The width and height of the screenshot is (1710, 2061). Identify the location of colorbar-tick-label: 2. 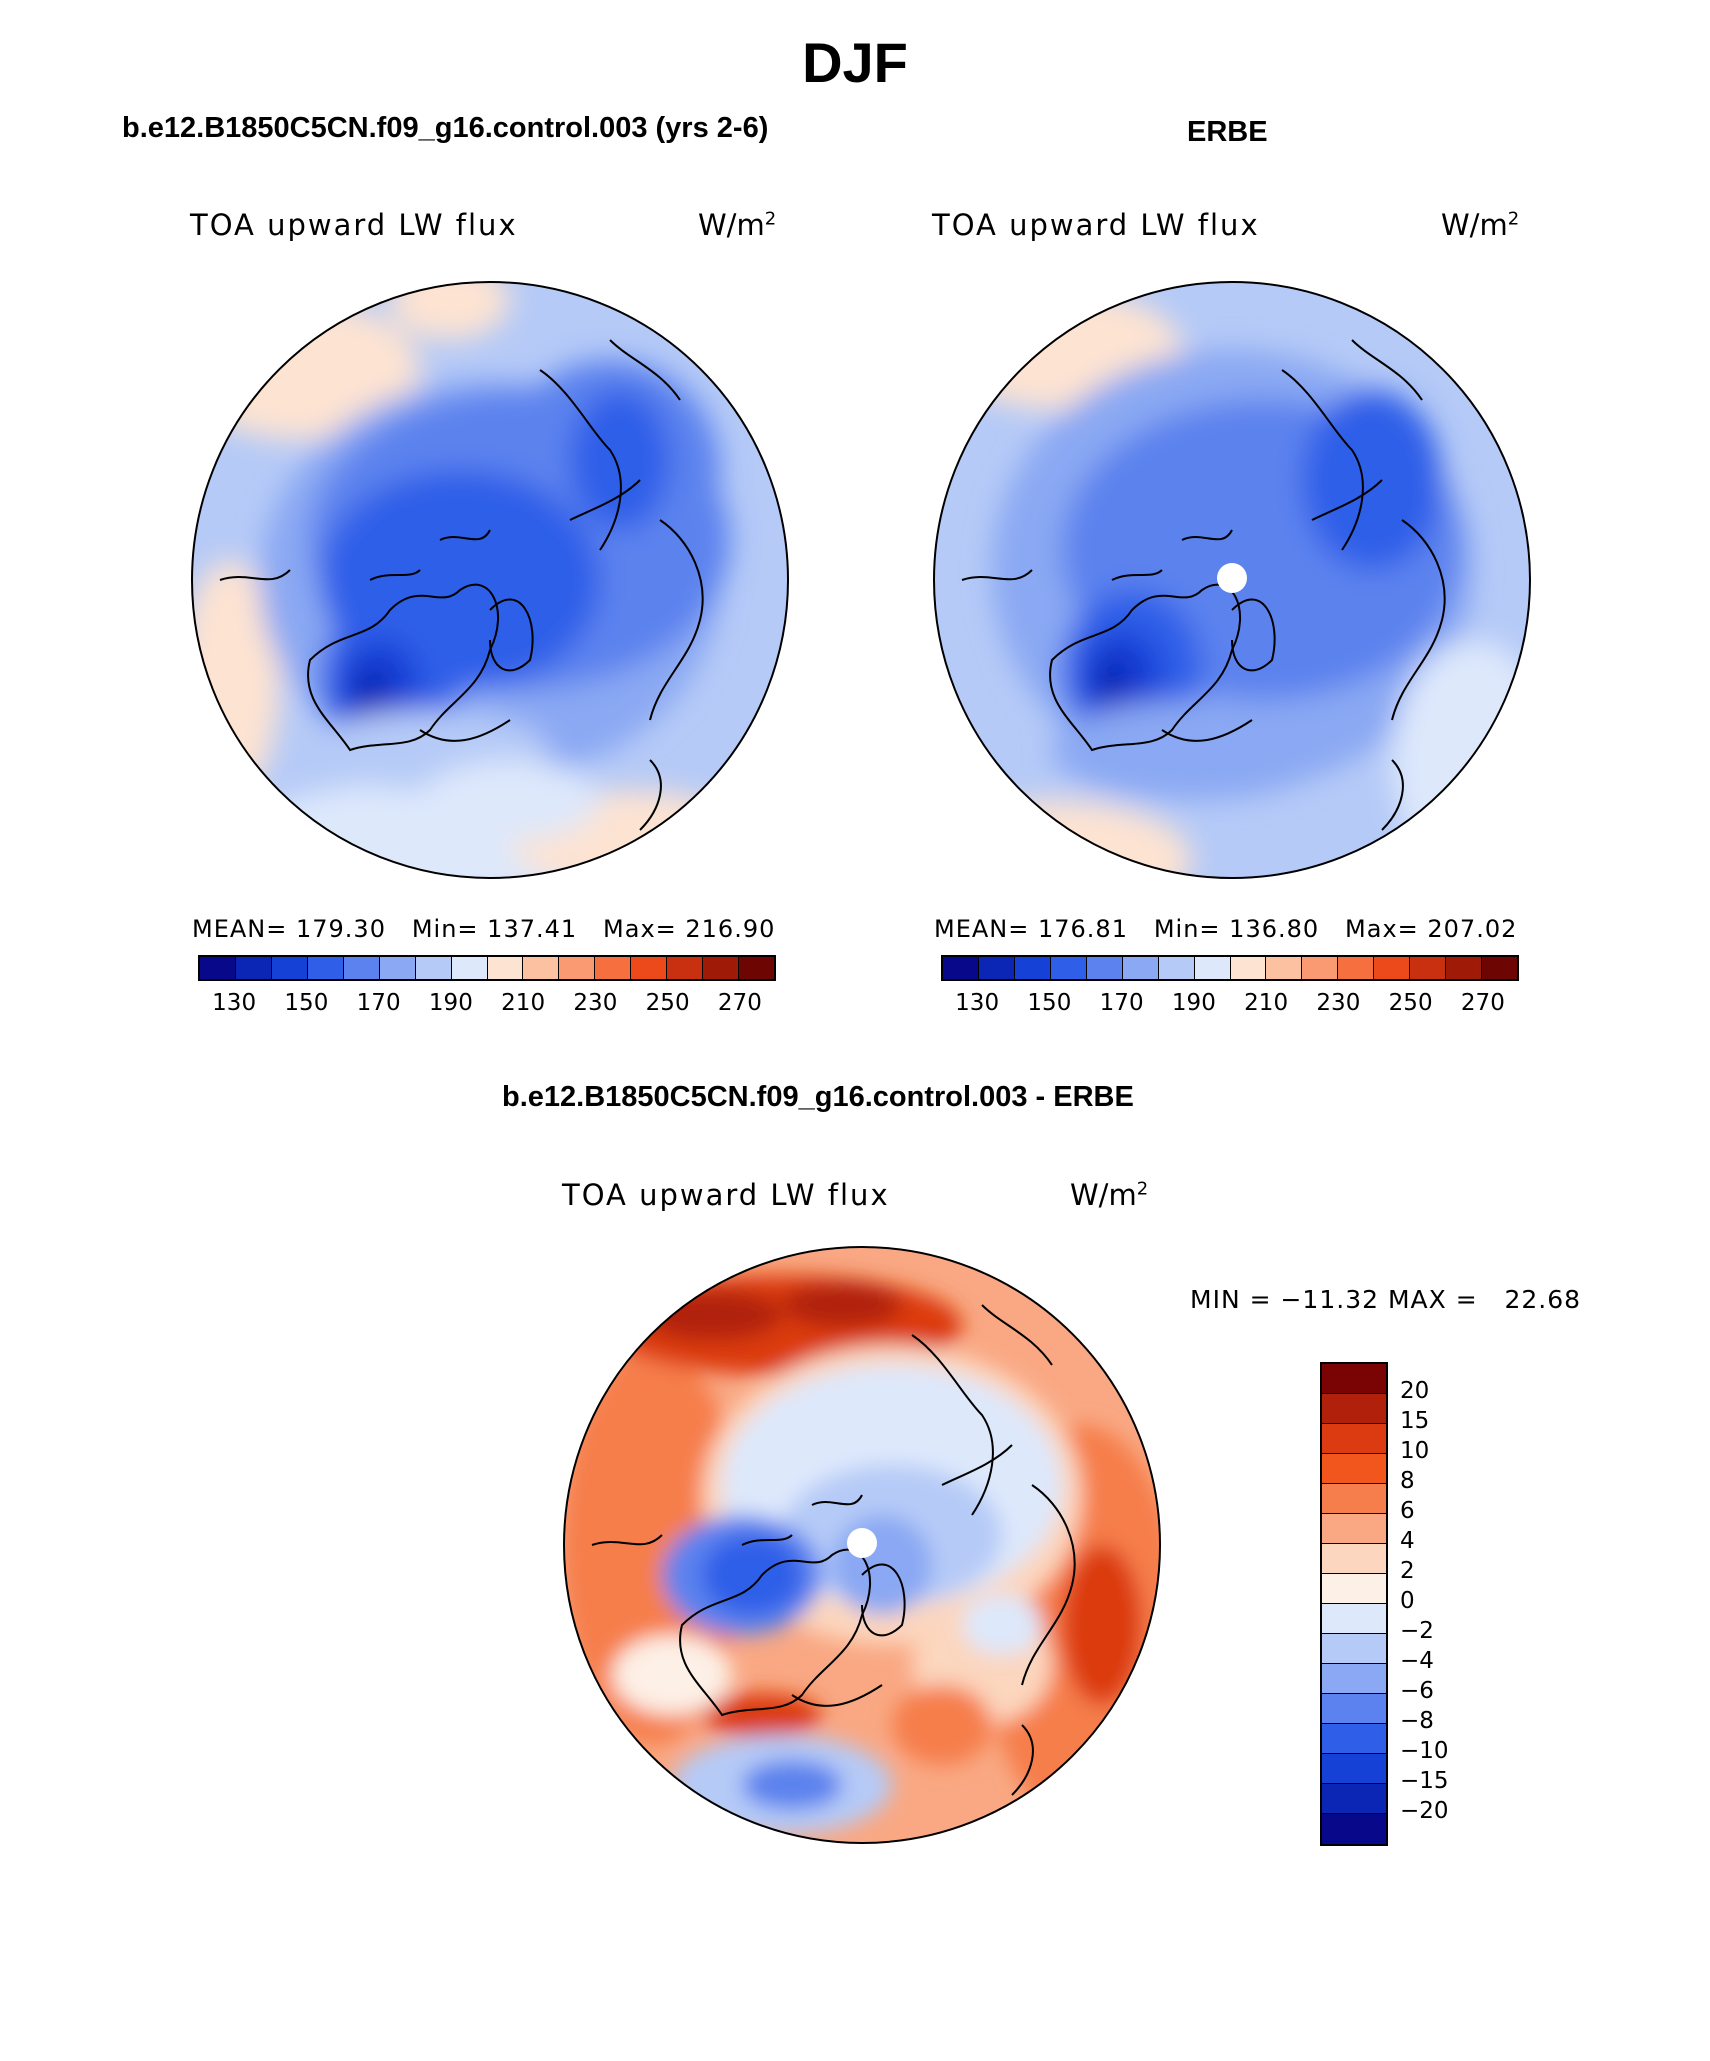
(1407, 1571).